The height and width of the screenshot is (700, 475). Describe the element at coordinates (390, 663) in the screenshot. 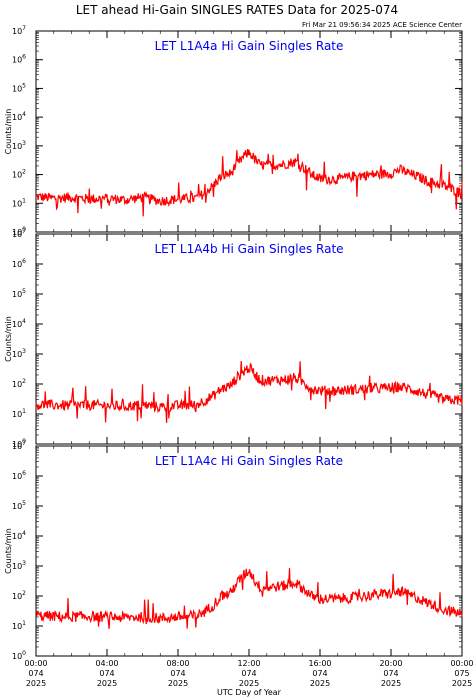

I see `x-tick-label: 20:00` at that location.